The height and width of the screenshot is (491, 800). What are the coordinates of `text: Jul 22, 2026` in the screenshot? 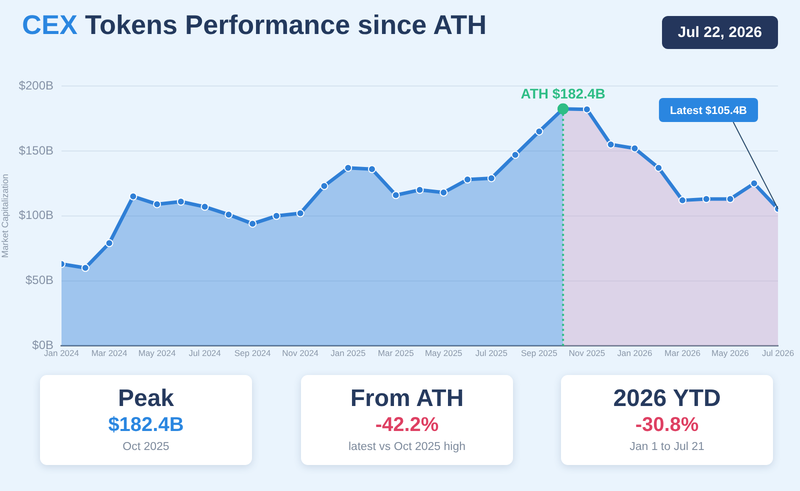 It's located at (720, 32).